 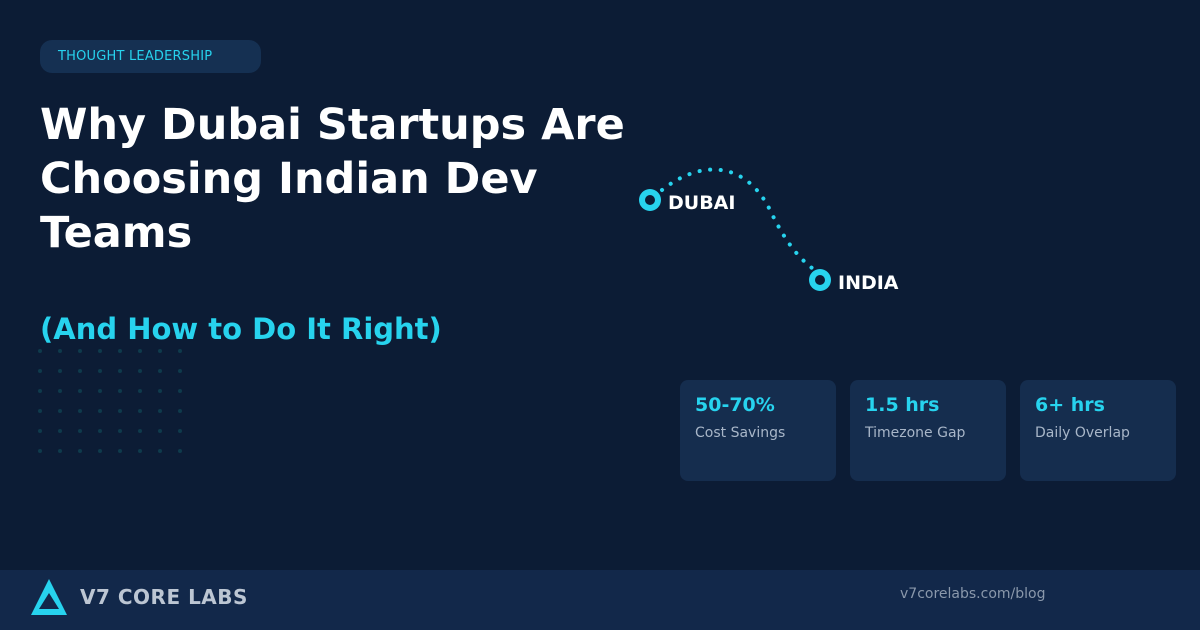 What do you see at coordinates (49, 597) in the screenshot?
I see `triangle-logo-icon` at bounding box center [49, 597].